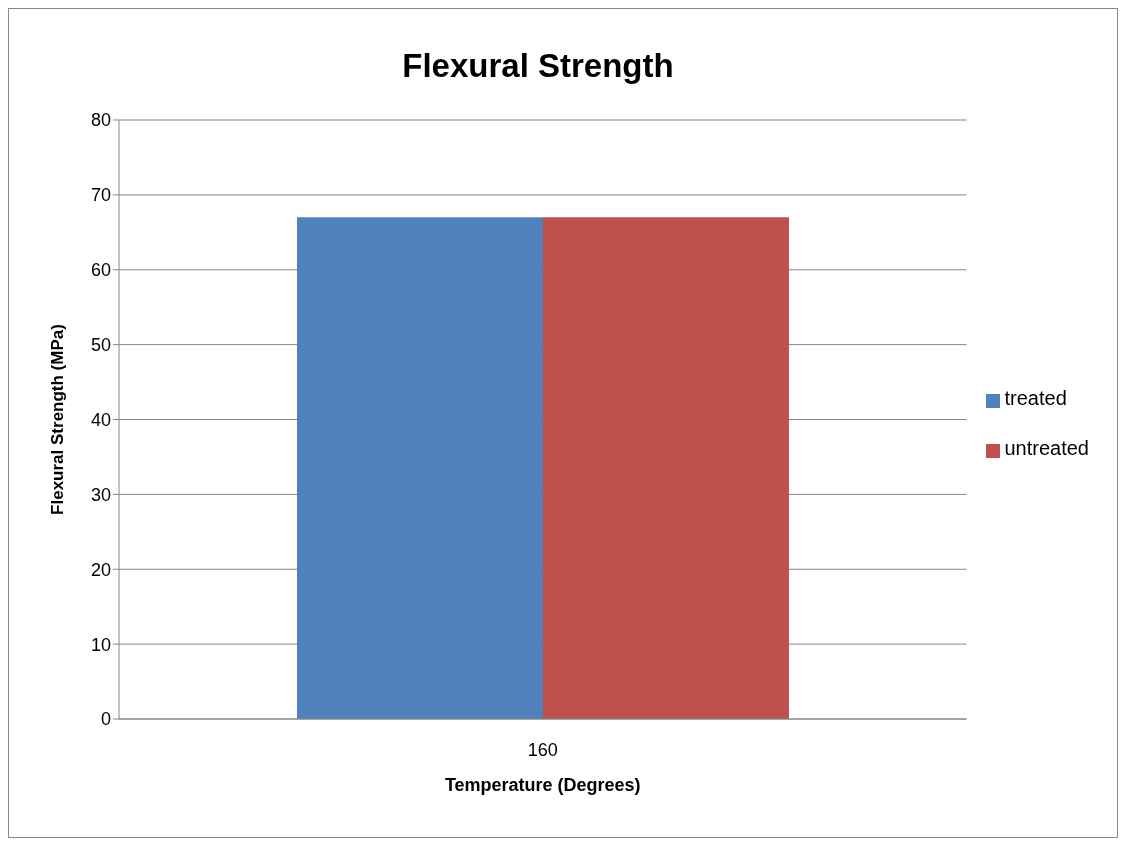 The height and width of the screenshot is (841, 1123). Describe the element at coordinates (1046, 448) in the screenshot. I see `legend-label: untreated` at that location.